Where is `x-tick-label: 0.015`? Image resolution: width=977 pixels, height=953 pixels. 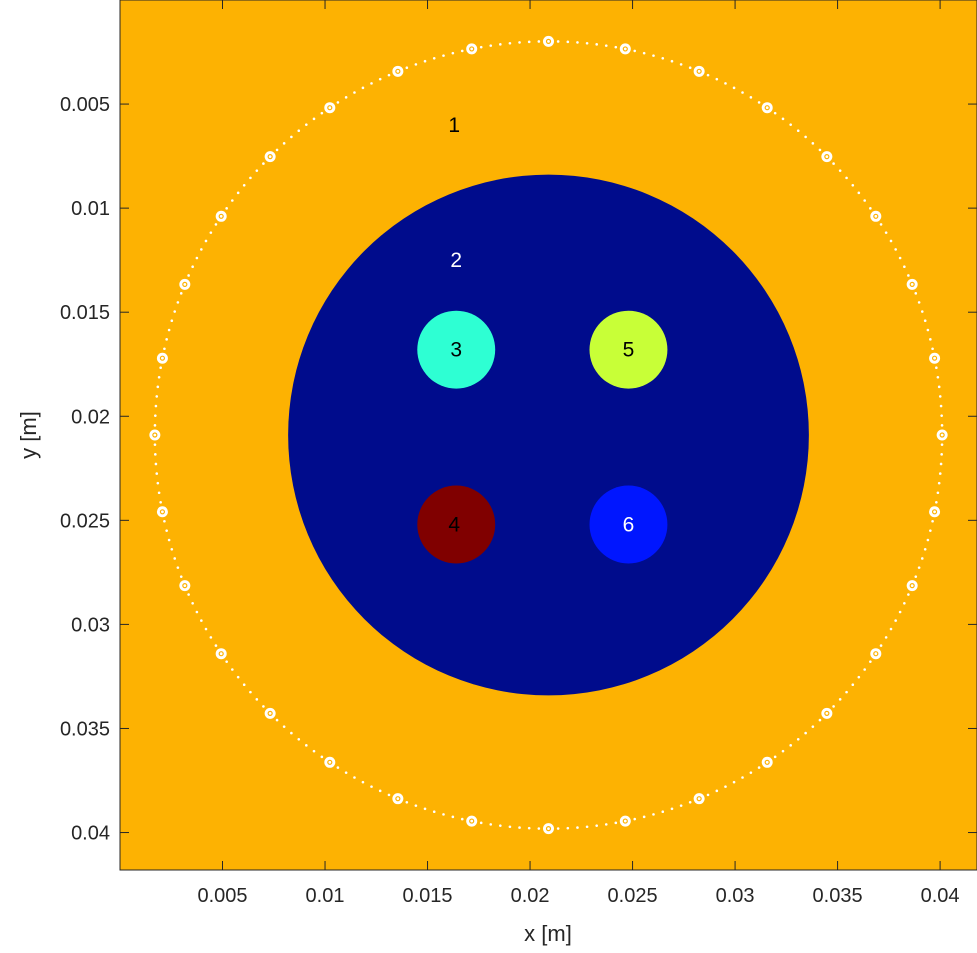 x-tick-label: 0.015 is located at coordinates (428, 896).